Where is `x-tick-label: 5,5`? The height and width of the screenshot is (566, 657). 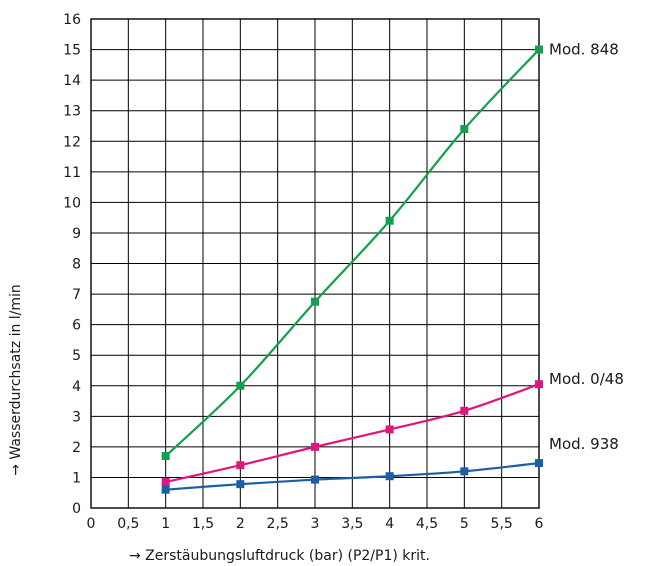 x-tick-label: 5,5 is located at coordinates (502, 524).